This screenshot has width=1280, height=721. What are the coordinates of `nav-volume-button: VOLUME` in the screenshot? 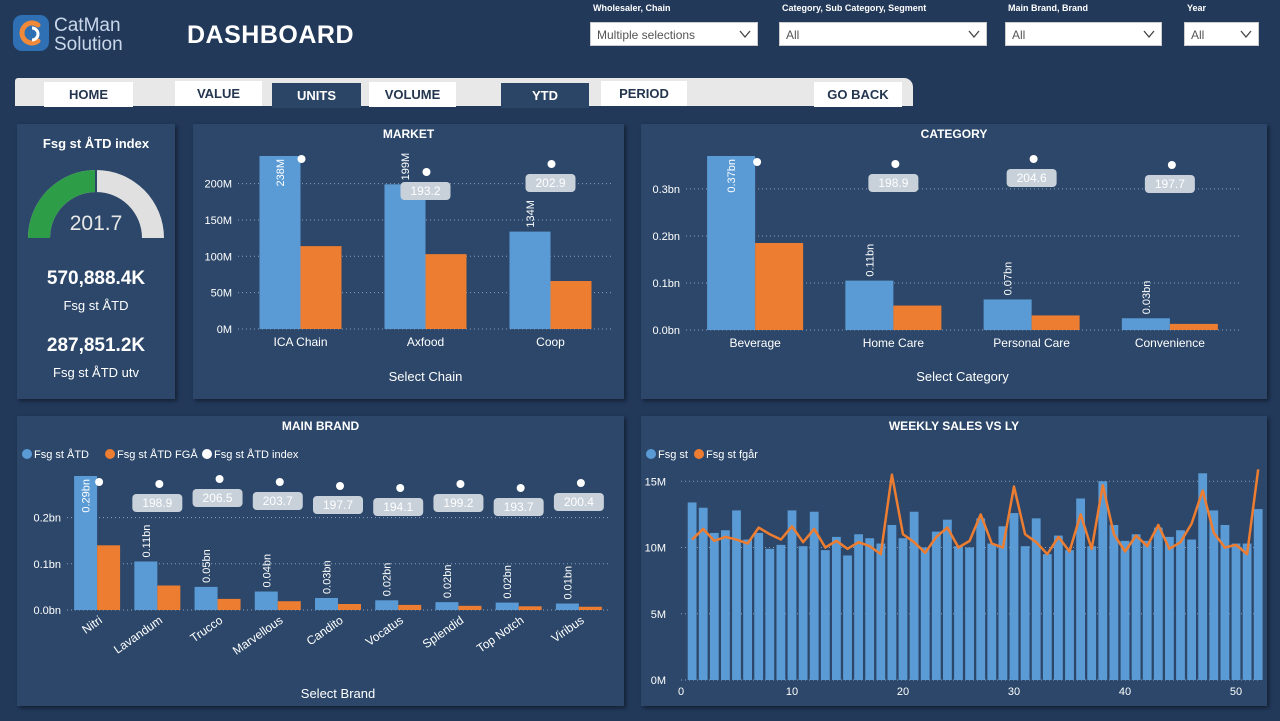 It's located at (412, 94).